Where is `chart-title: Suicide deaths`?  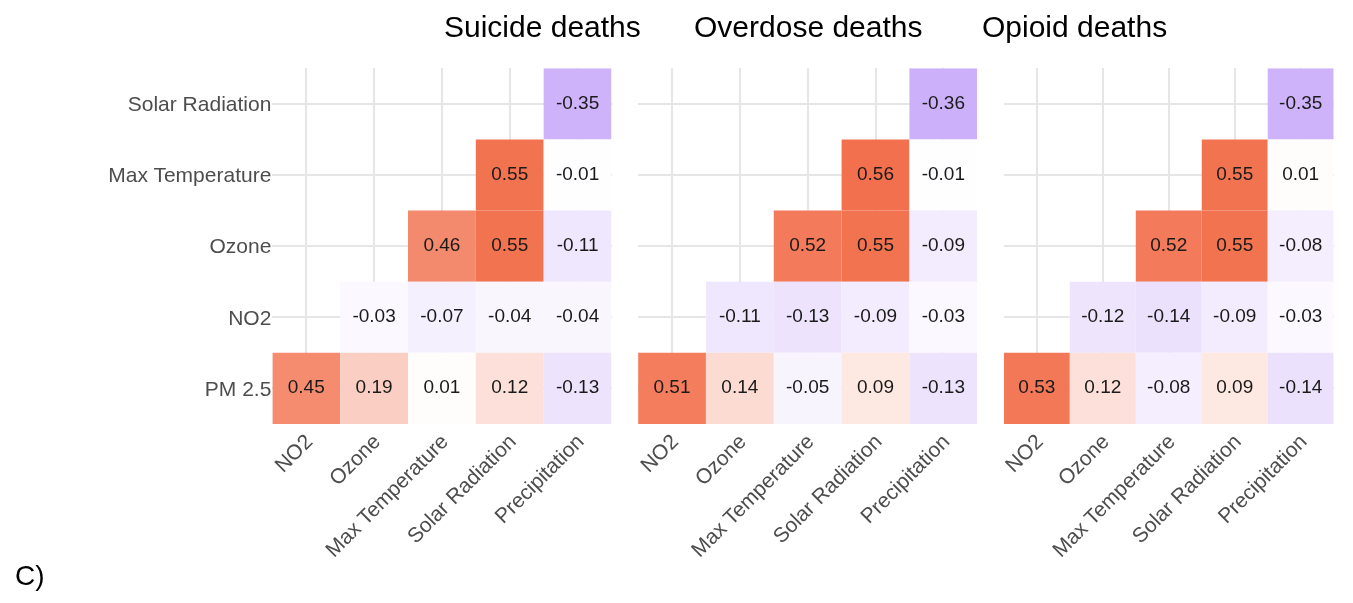
chart-title: Suicide deaths is located at coordinates (542, 26).